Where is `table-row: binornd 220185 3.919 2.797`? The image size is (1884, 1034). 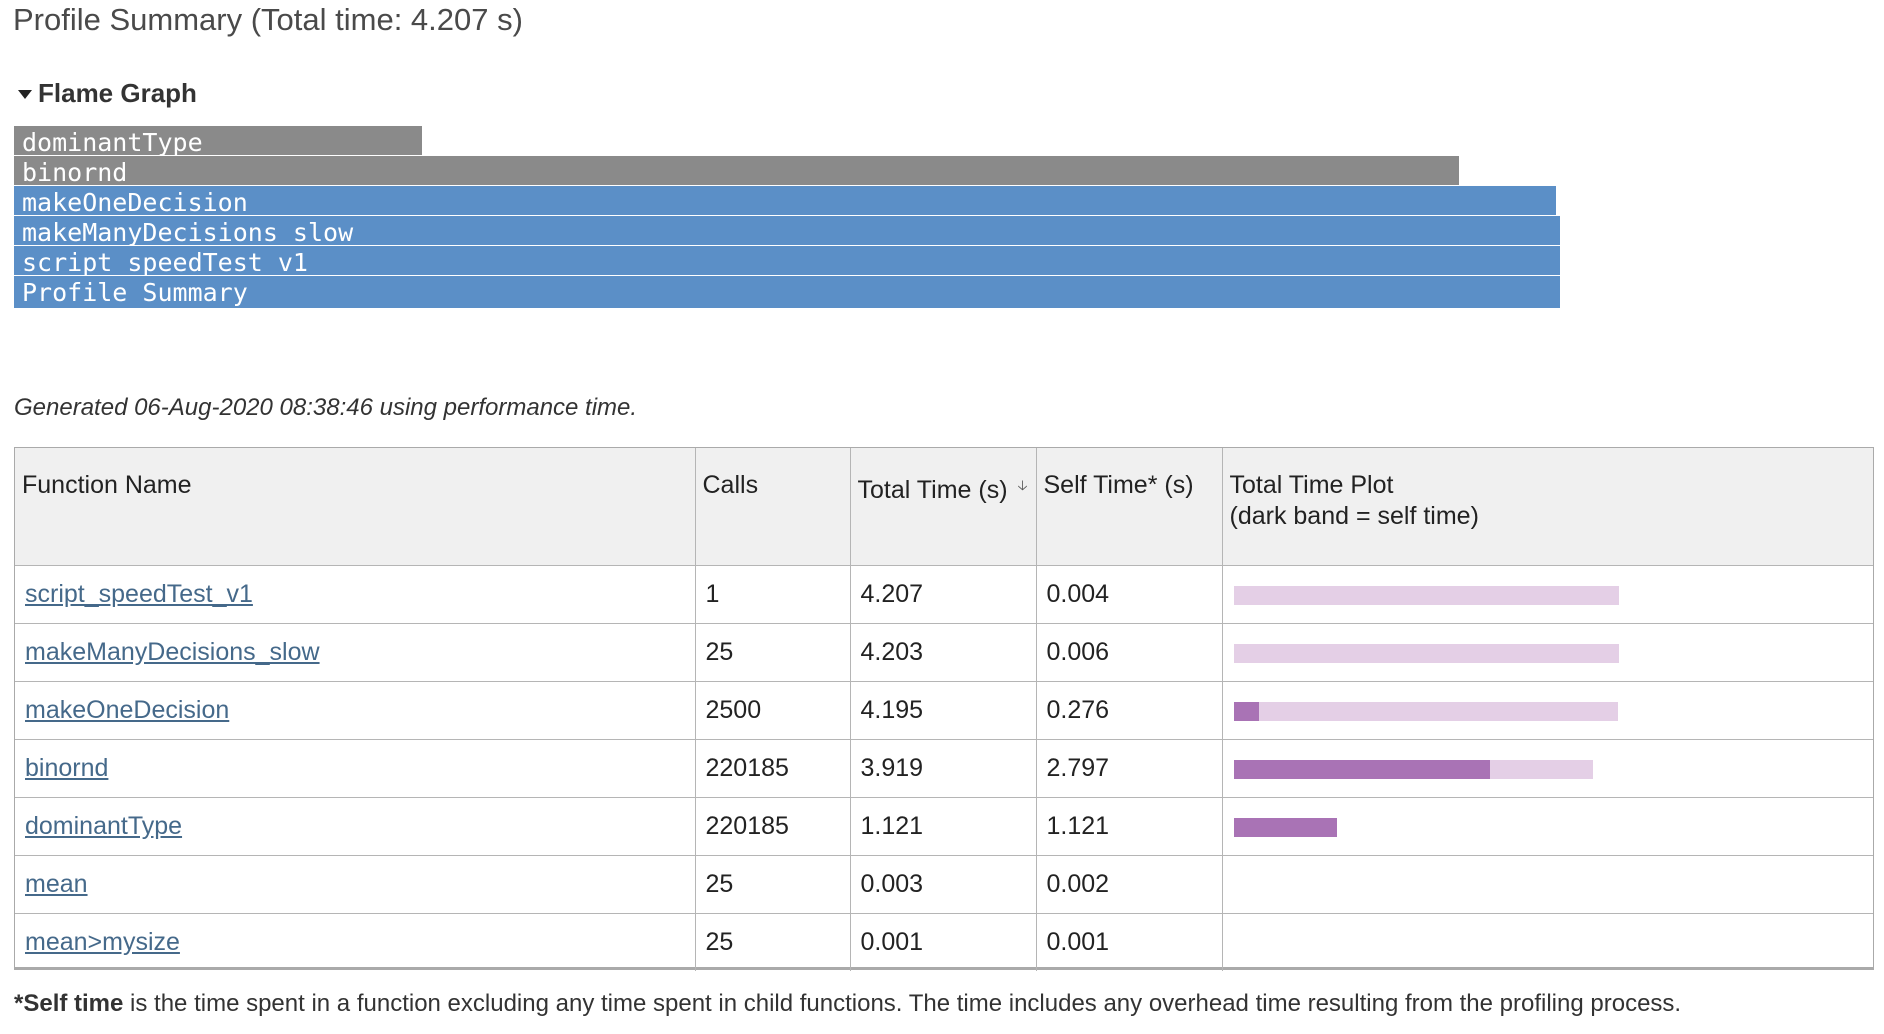
table-row: binornd 220185 3.919 2.797 is located at coordinates (944, 768).